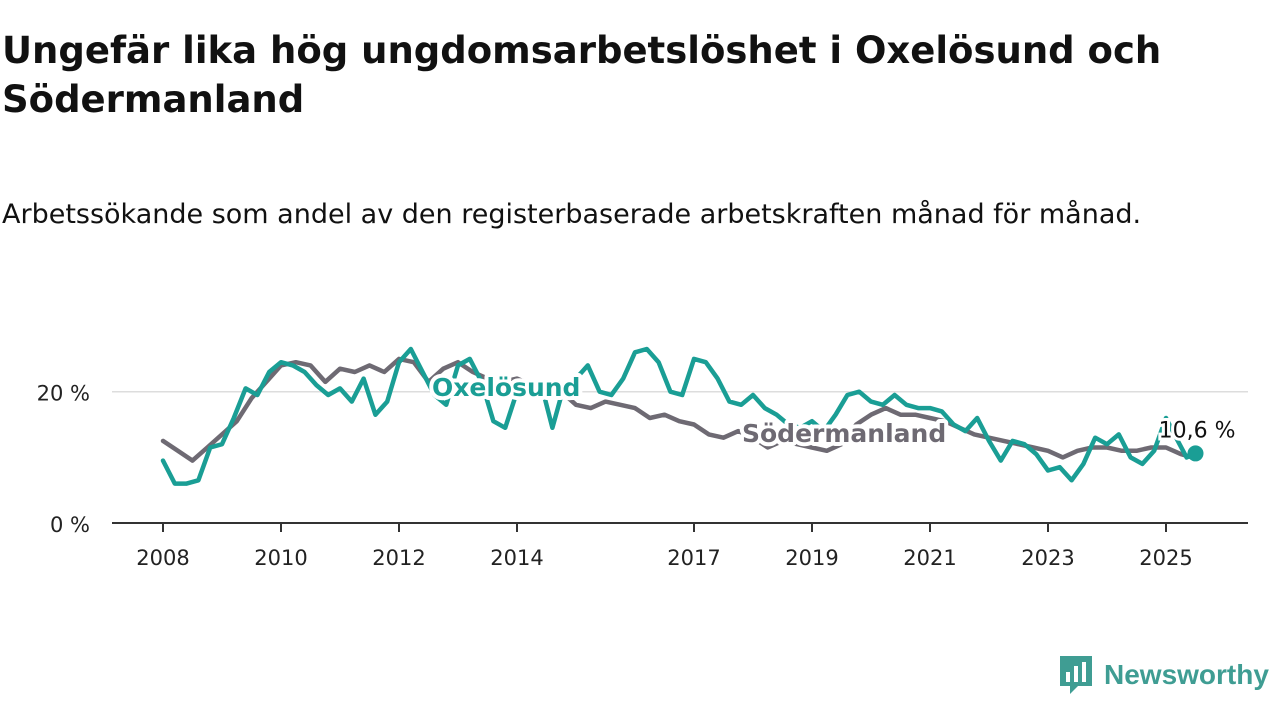 The width and height of the screenshot is (1280, 720). I want to click on end-value-label: 10,6 %, so click(1197, 430).